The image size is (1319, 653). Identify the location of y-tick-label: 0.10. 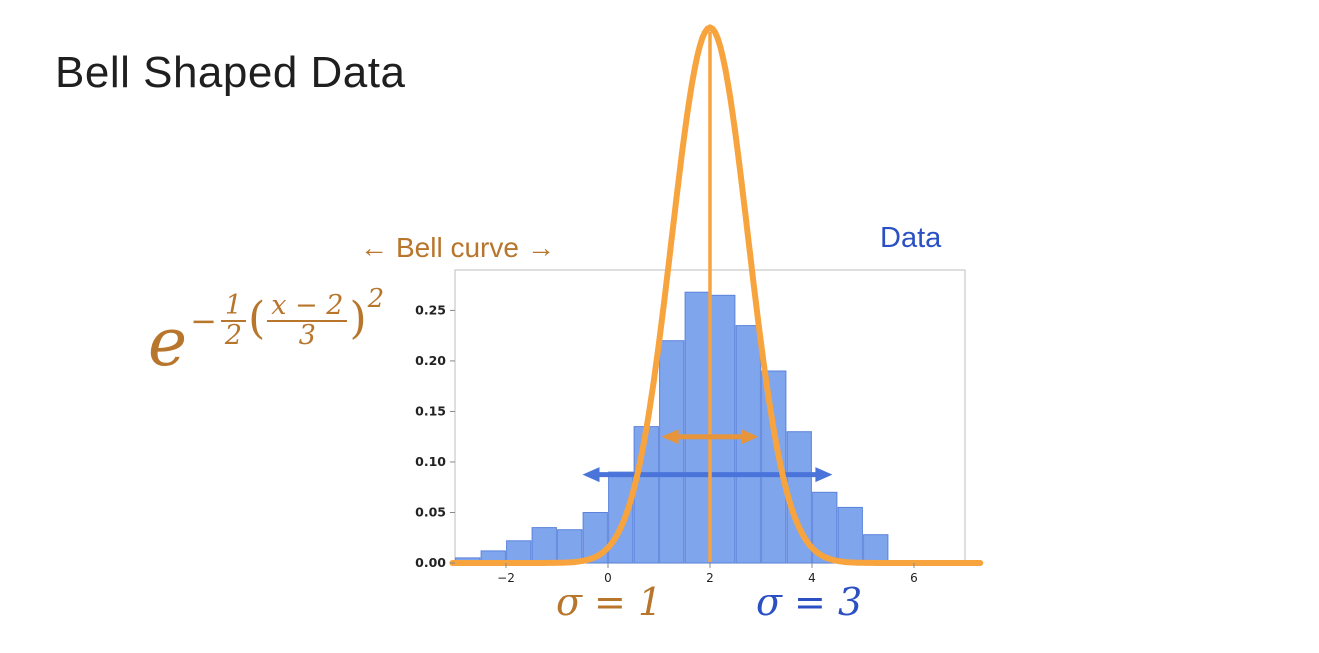
(430, 461).